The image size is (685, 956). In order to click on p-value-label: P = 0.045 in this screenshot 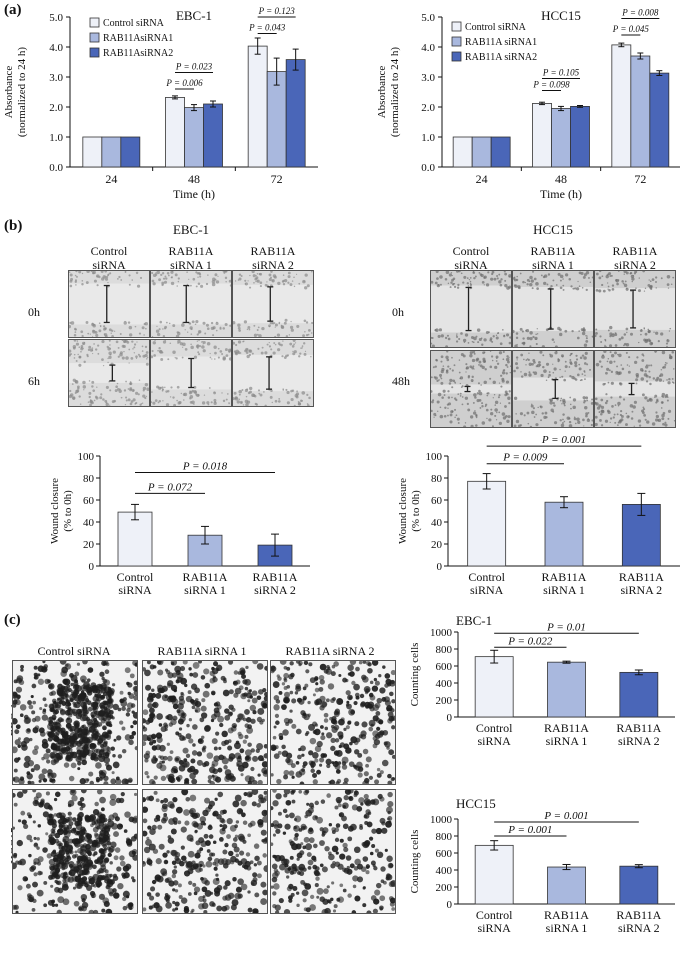, I will do `click(631, 29)`.